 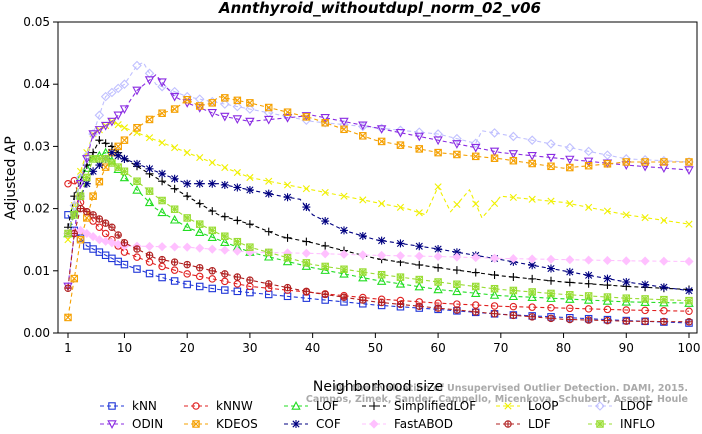 I want to click on legend-label-lof: LOF, so click(x=327, y=406).